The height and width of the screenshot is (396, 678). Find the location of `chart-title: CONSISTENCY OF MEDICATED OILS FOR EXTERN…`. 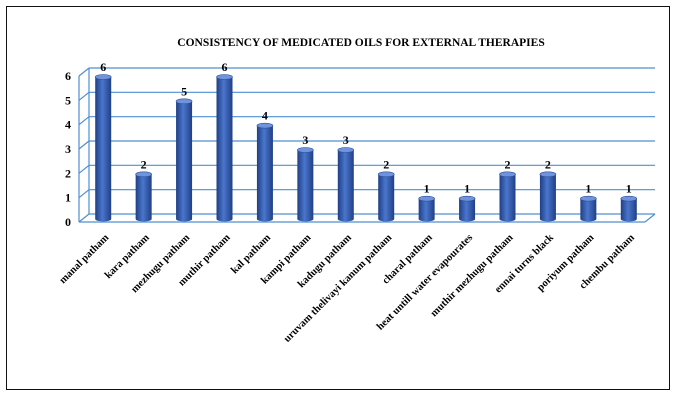

chart-title: CONSISTENCY OF MEDICATED OILS FOR EXTERN… is located at coordinates (360, 43).